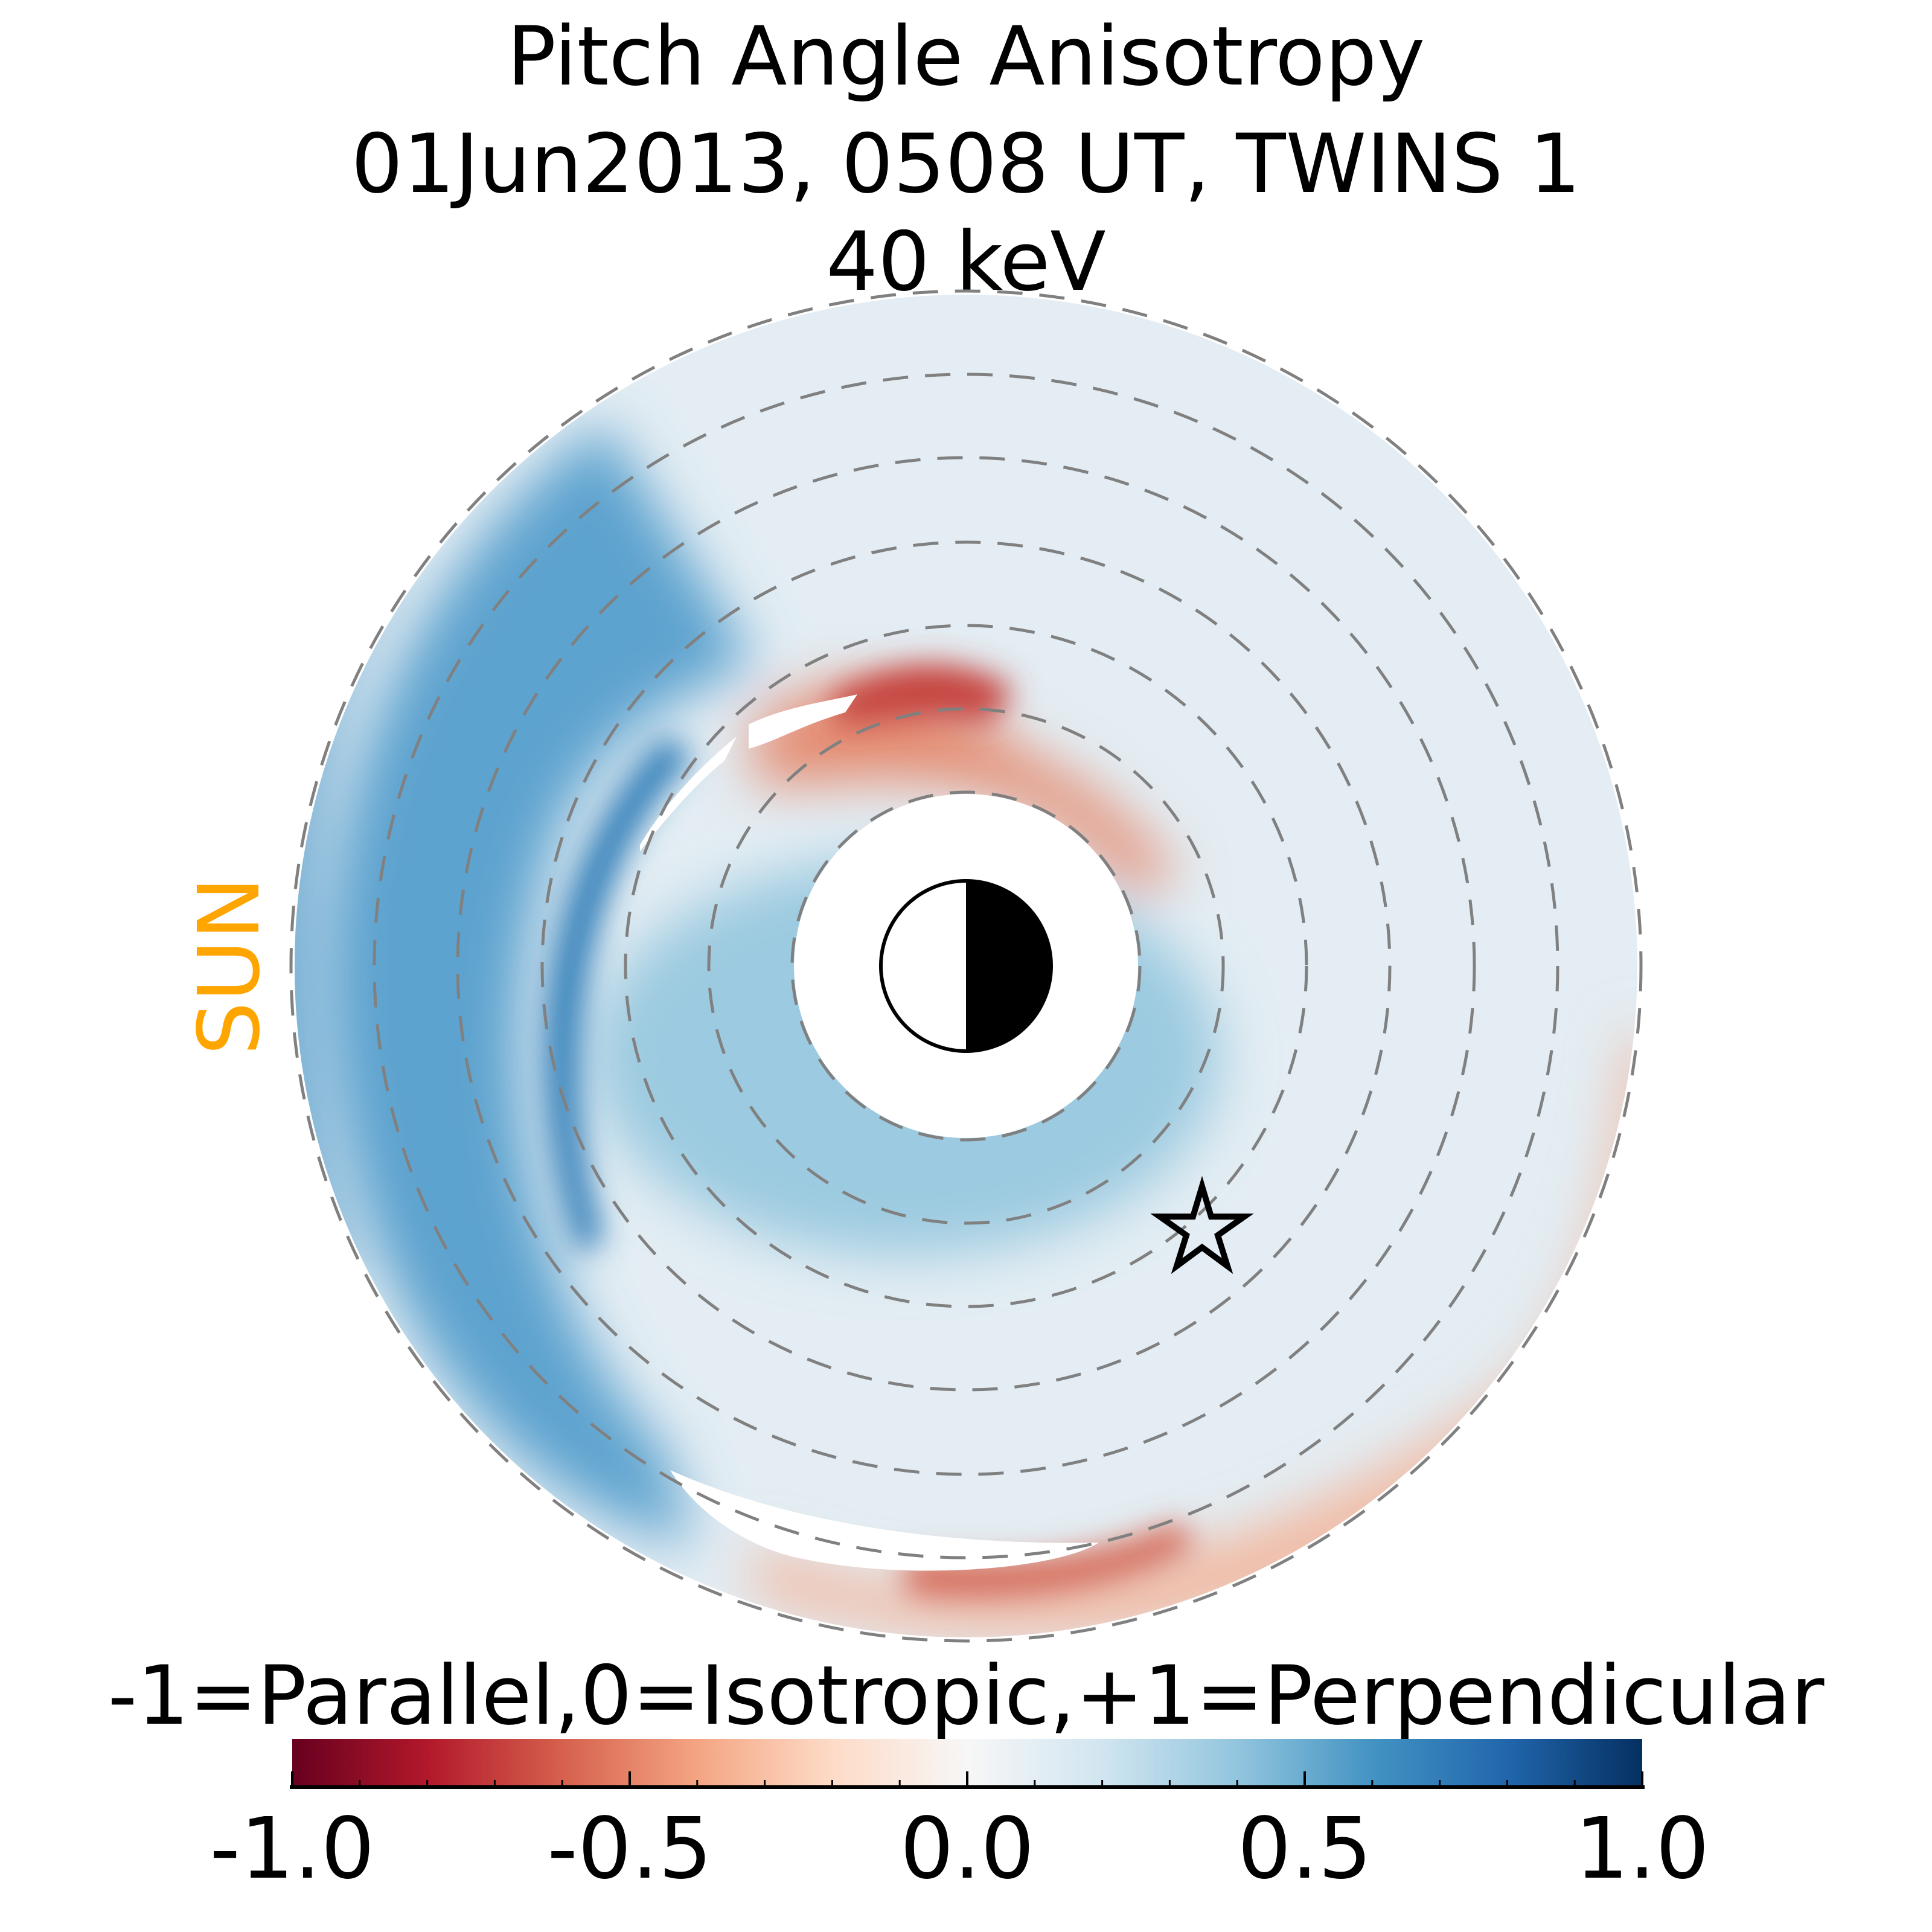 Image resolution: width=1932 pixels, height=1932 pixels. Describe the element at coordinates (230, 966) in the screenshot. I see `sun-label: SUN` at that location.